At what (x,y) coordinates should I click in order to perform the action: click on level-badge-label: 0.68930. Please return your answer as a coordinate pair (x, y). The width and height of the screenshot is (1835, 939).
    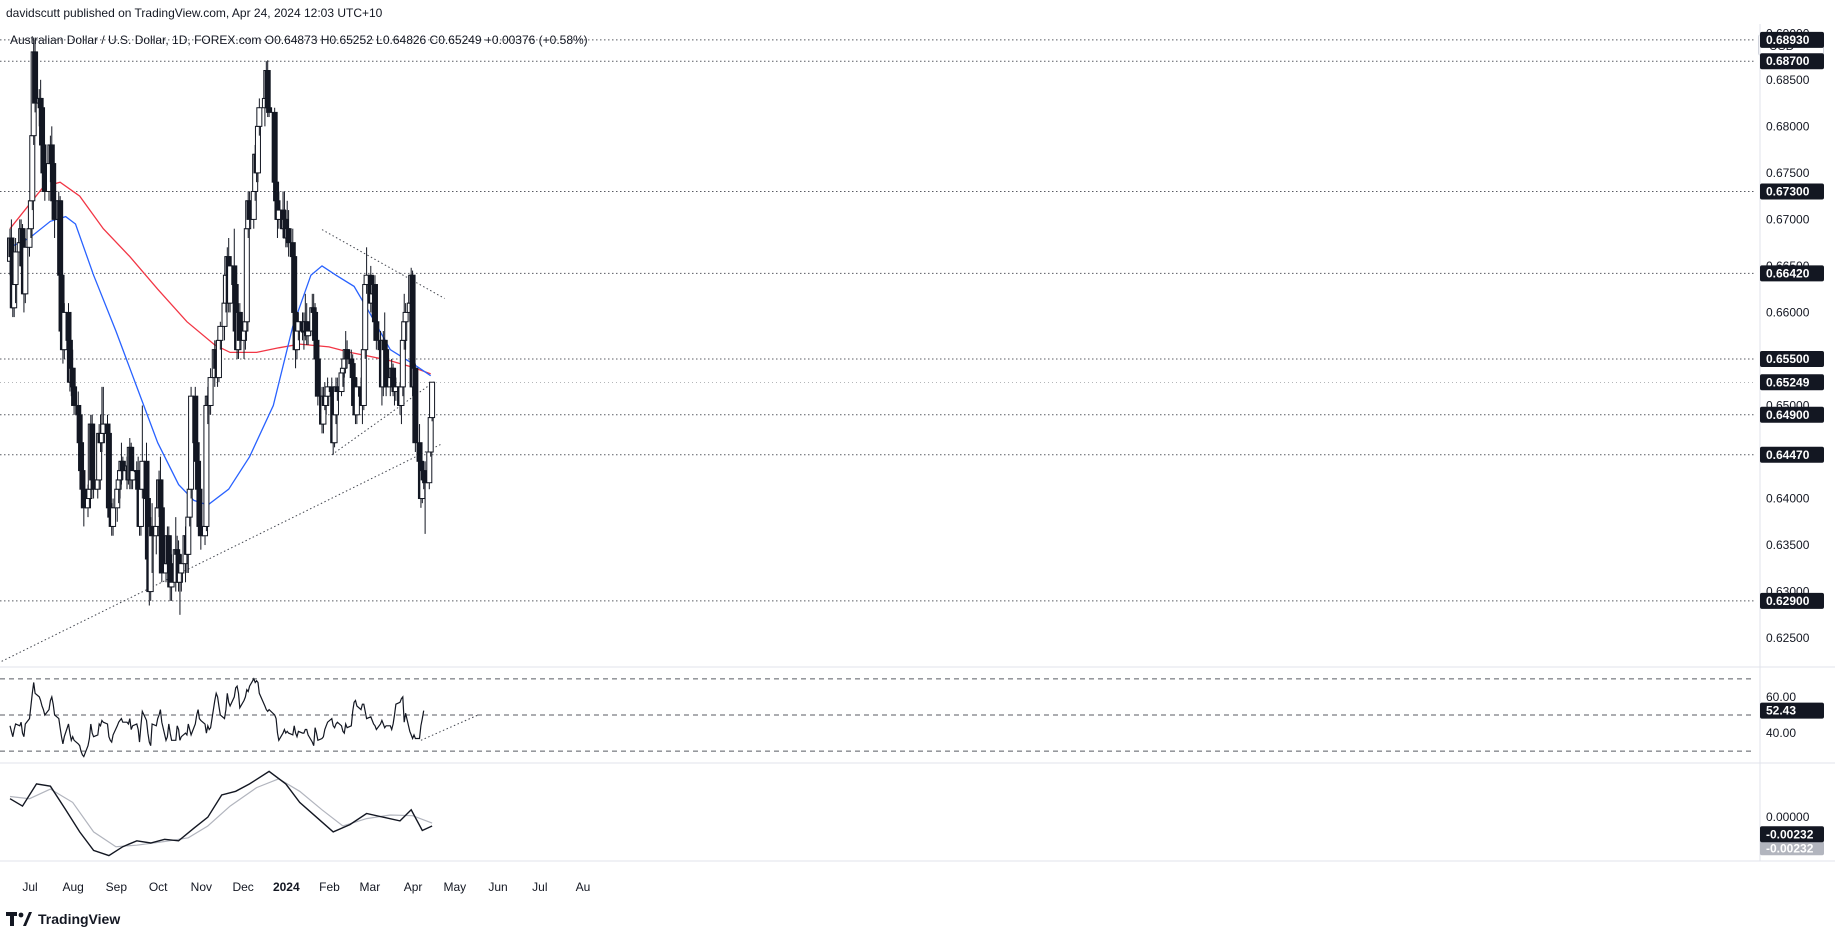
    Looking at the image, I should click on (1788, 40).